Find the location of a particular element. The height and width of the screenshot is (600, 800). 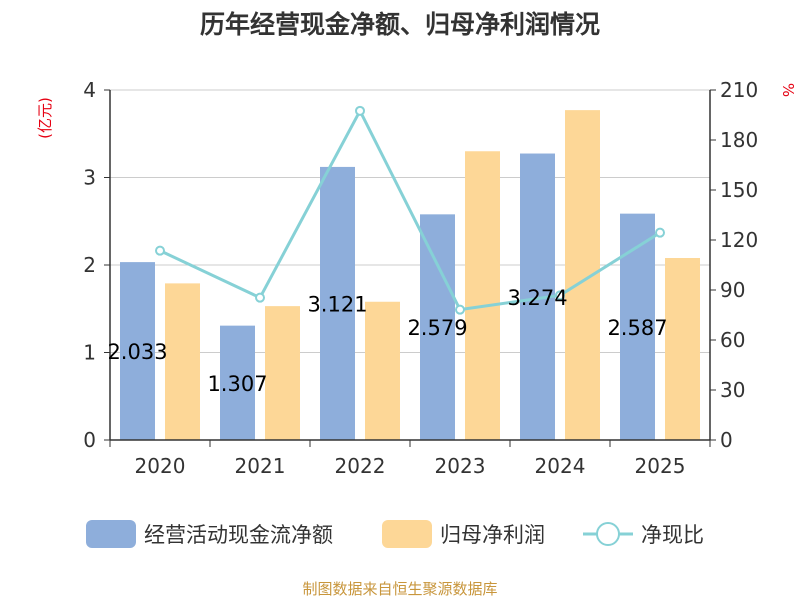

y-right-tick-label: 30 is located at coordinates (732, 390).